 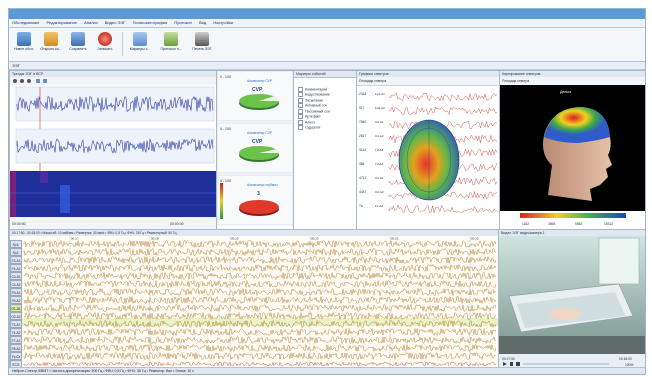 What do you see at coordinates (155, 239) in the screenshot?
I see `time-mark: 00:18` at bounding box center [155, 239].